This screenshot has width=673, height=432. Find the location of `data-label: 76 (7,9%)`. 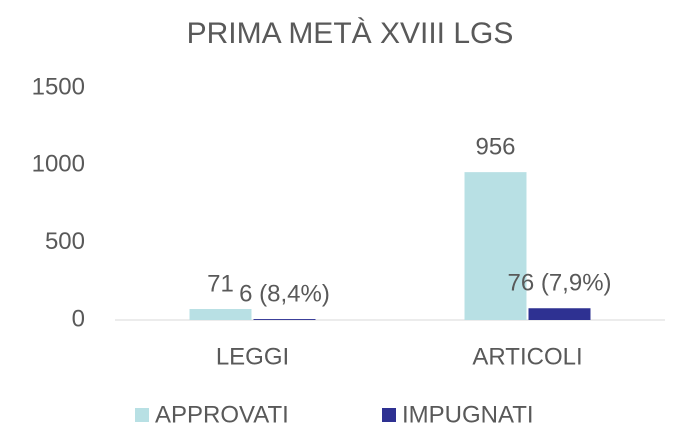

data-label: 76 (7,9%) is located at coordinates (559, 283).